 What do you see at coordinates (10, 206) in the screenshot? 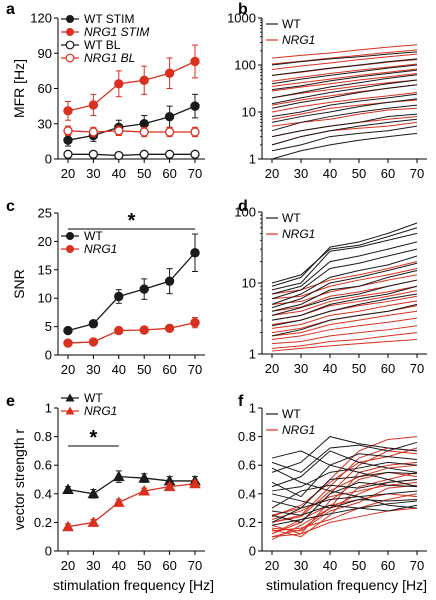
I see `panel-label: c` at bounding box center [10, 206].